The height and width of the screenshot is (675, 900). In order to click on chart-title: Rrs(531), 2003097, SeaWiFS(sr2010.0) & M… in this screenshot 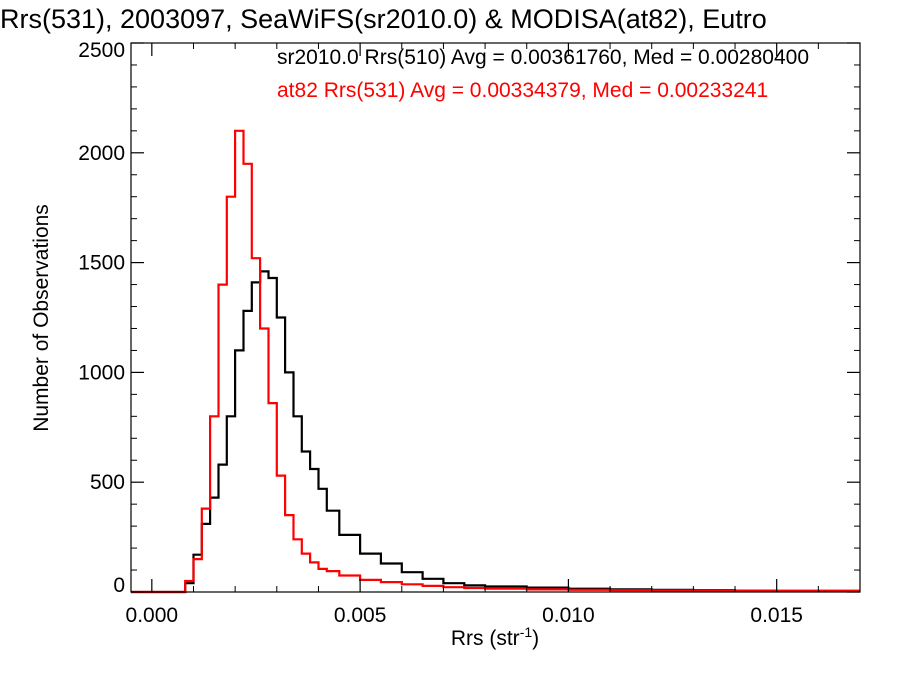, I will do `click(383, 19)`.